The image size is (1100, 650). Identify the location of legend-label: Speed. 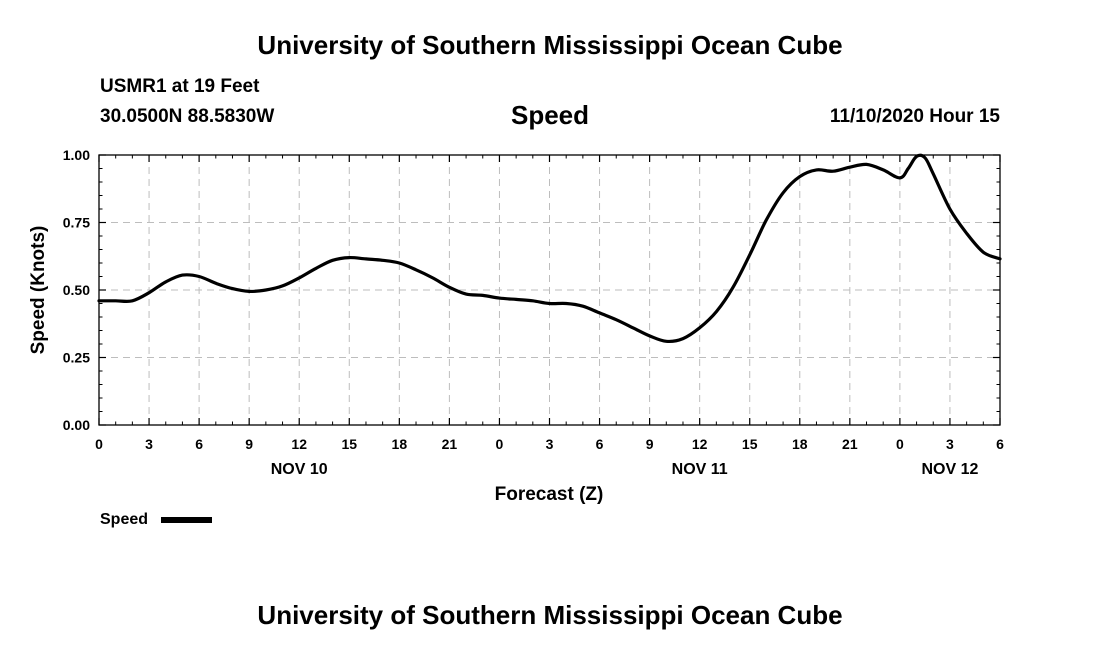
(124, 519).